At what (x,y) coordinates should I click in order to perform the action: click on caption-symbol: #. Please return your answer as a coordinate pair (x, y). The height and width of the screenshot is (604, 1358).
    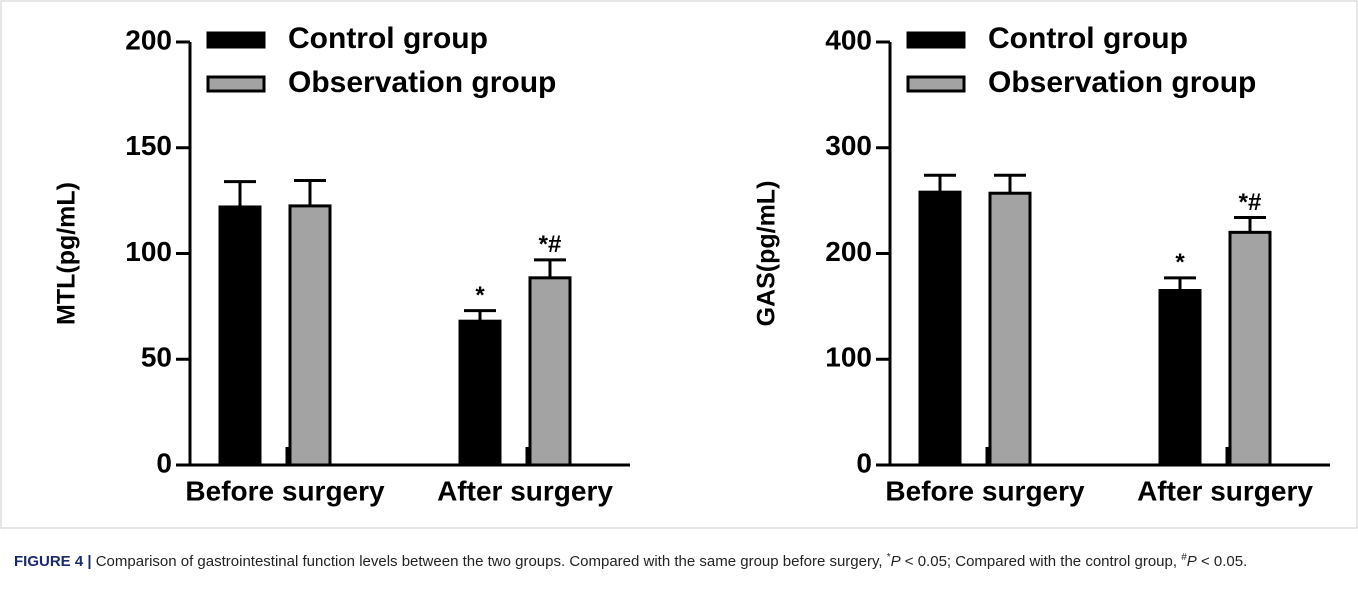
    Looking at the image, I should click on (1184, 557).